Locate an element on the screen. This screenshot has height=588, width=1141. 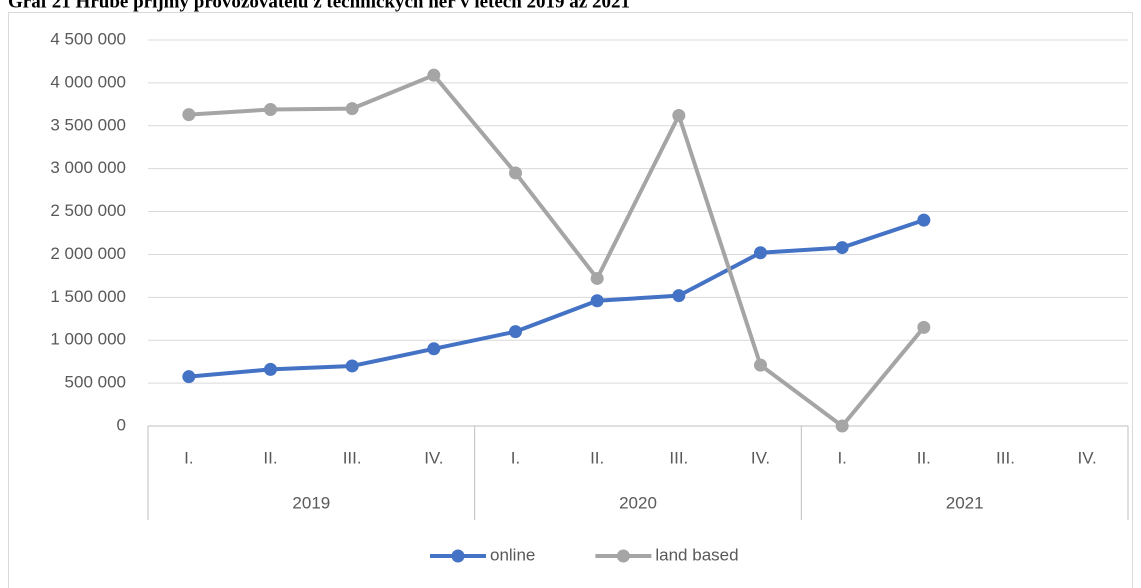
x-group-label: 2021 is located at coordinates (965, 502).